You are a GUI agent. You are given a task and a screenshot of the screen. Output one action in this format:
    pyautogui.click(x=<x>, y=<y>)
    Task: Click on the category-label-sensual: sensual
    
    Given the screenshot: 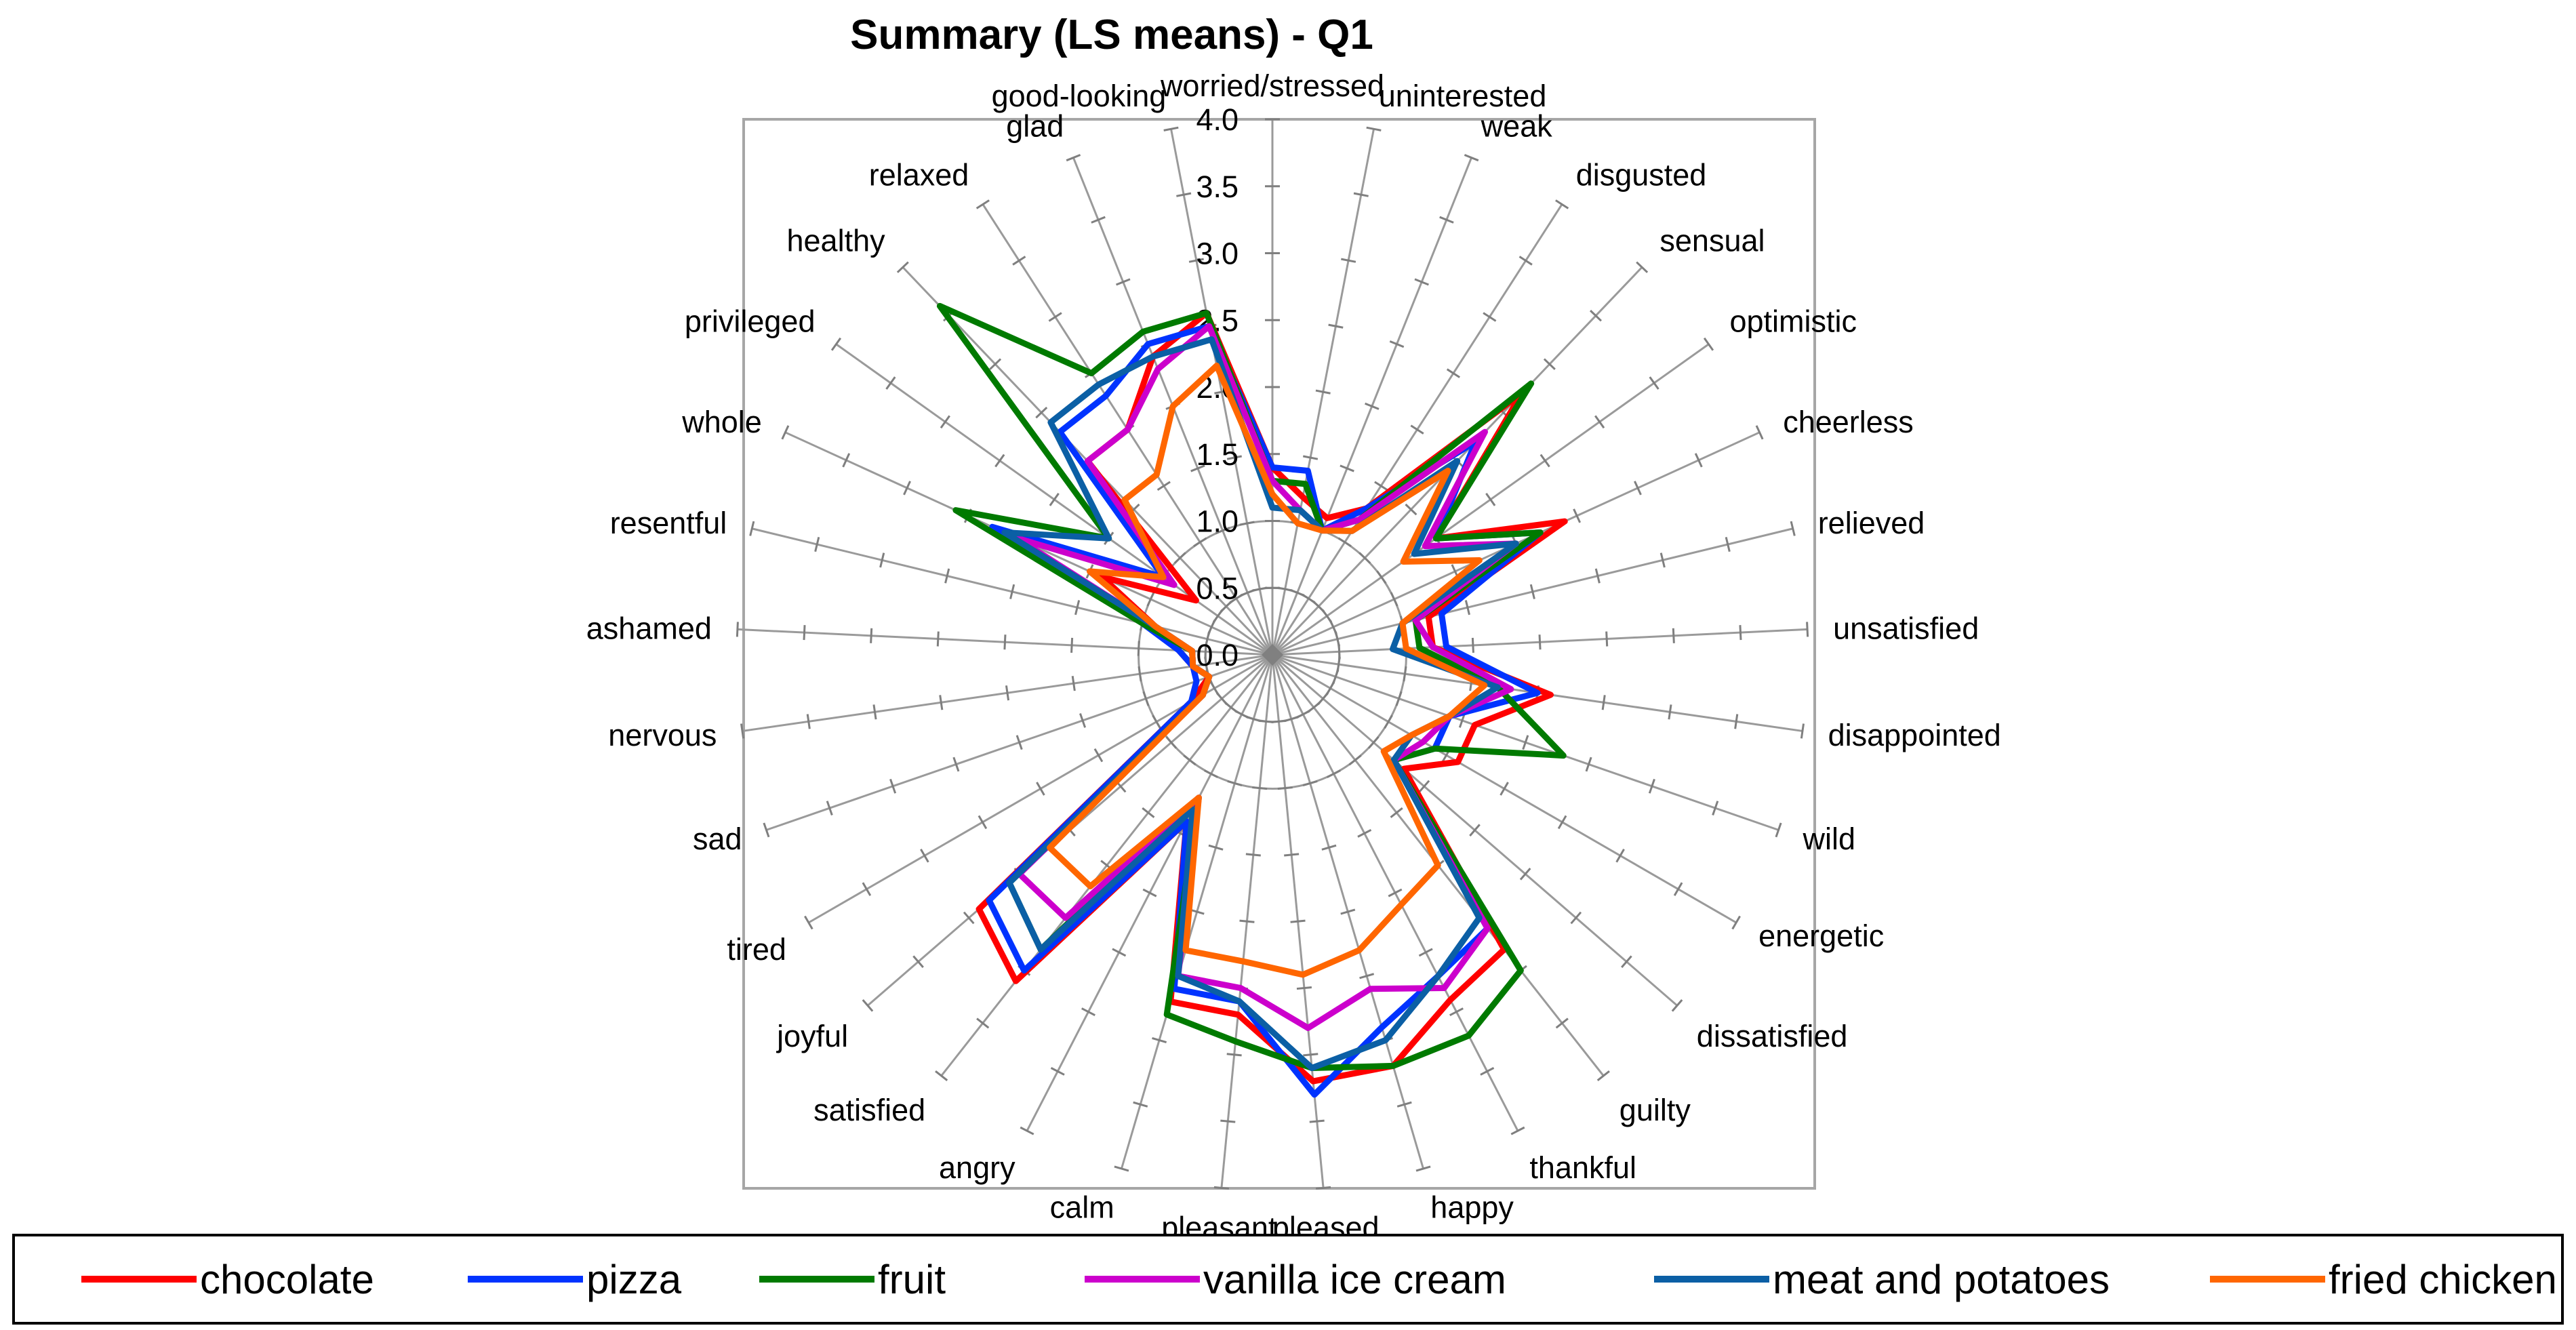 What is the action you would take?
    pyautogui.click(x=1712, y=241)
    